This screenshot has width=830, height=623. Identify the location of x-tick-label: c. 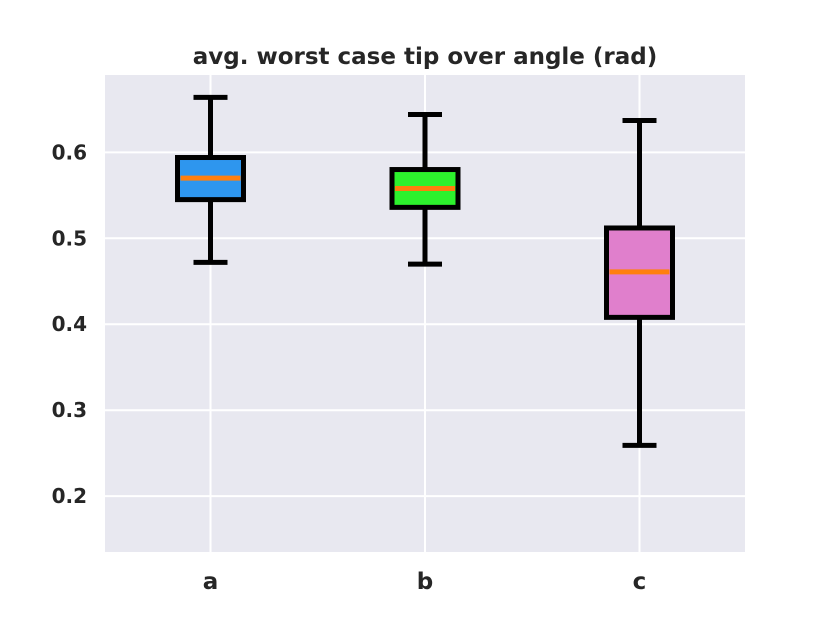
(640, 582).